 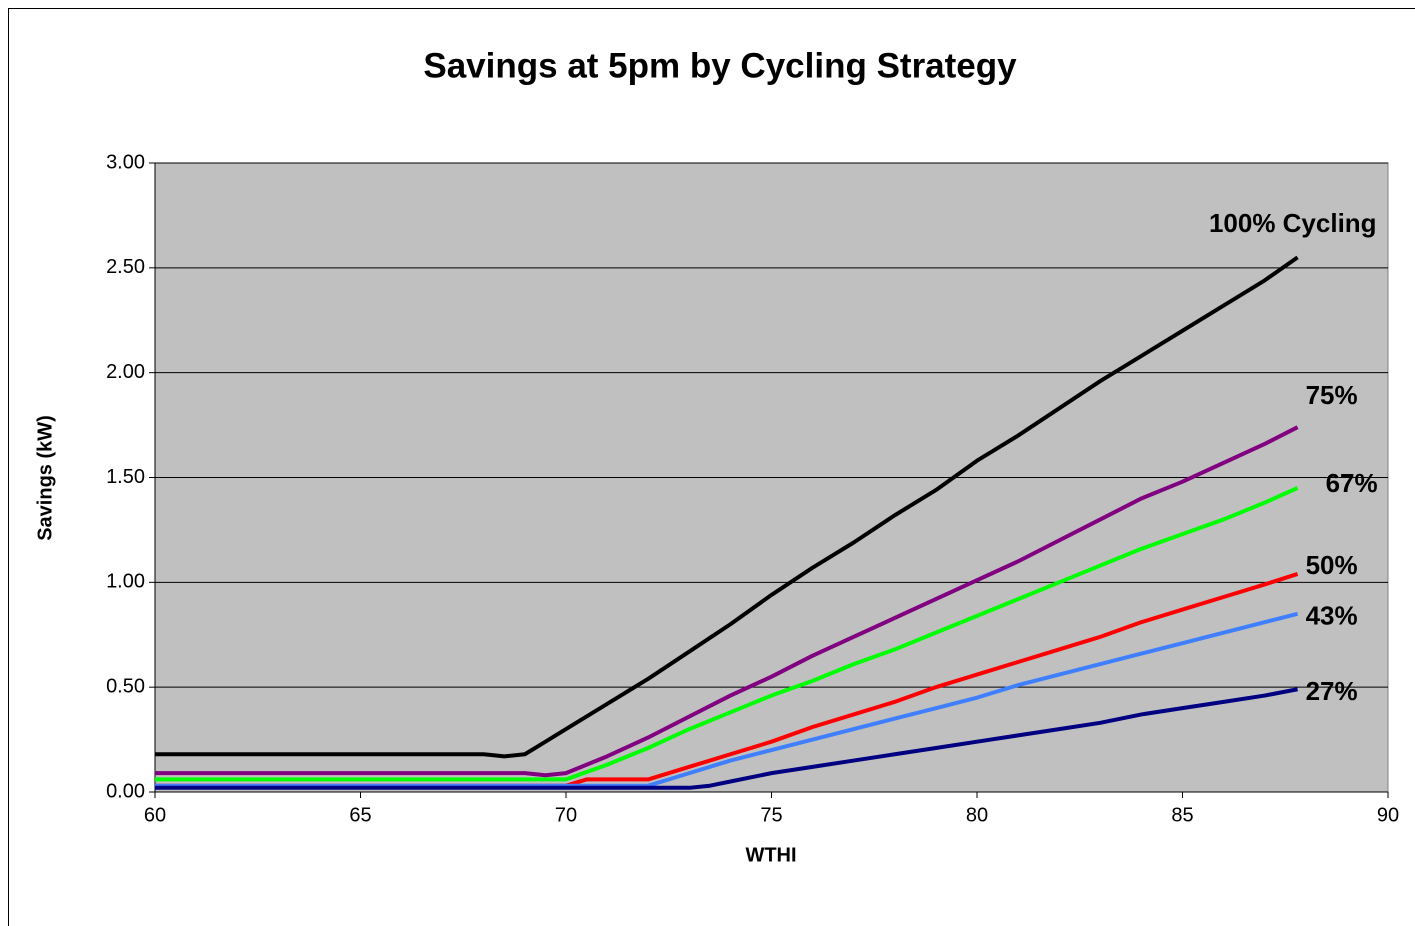 What do you see at coordinates (125, 477) in the screenshot?
I see `y-tick-label: 1.50` at bounding box center [125, 477].